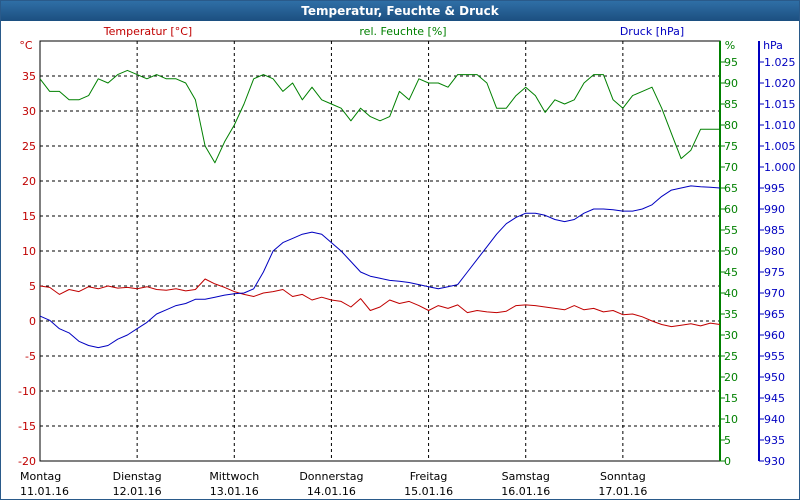 This screenshot has height=500, width=800. I want to click on temperature-tick-label: 5, so click(32, 286).